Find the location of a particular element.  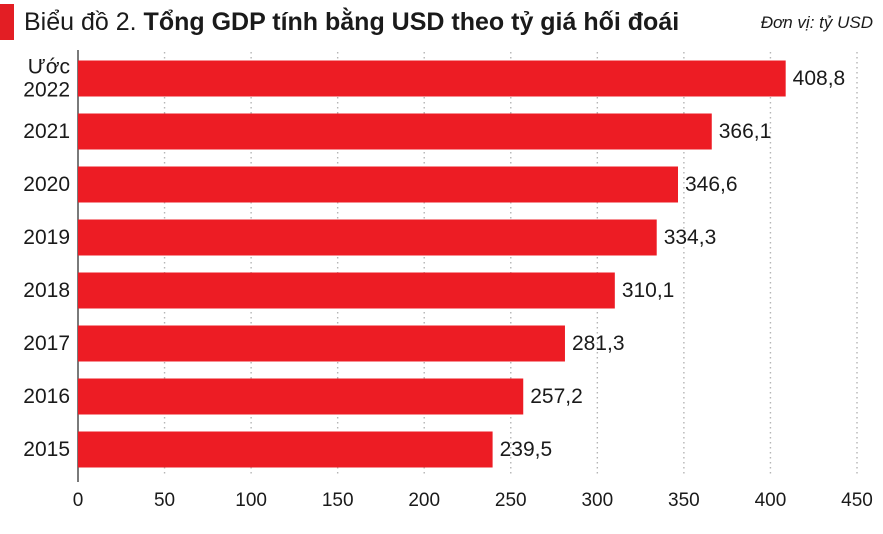

category-label-5-0: 2017 is located at coordinates (46, 343).